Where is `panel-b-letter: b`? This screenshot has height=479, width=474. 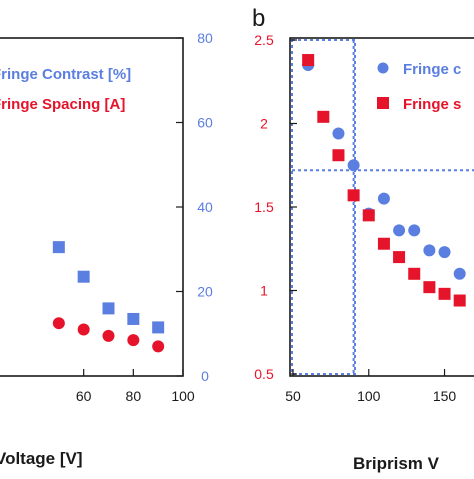 panel-b-letter: b is located at coordinates (258, 18).